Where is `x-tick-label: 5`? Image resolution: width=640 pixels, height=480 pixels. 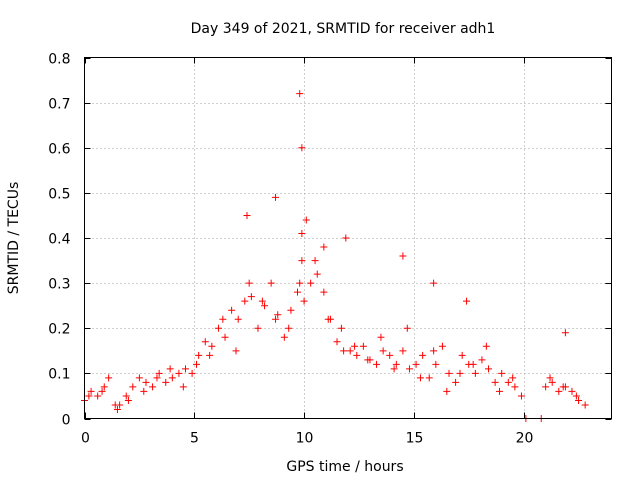 x-tick-label: 5 is located at coordinates (194, 439).